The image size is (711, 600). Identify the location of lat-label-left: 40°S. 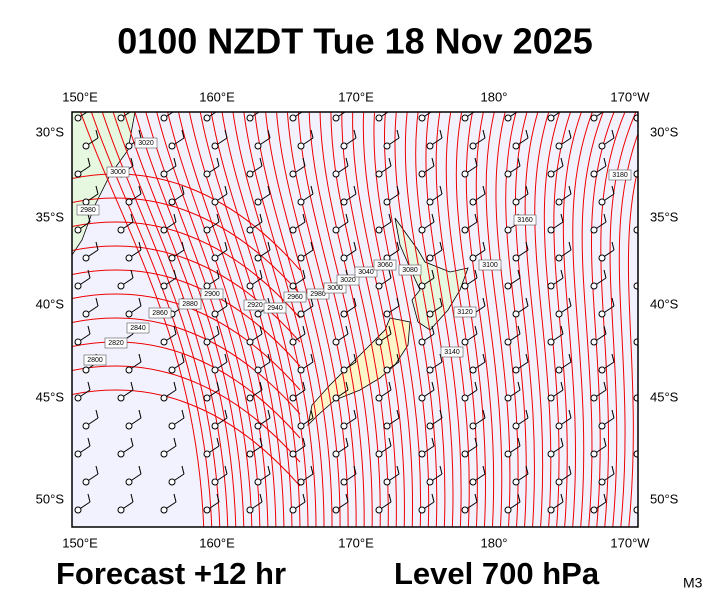
(50, 303).